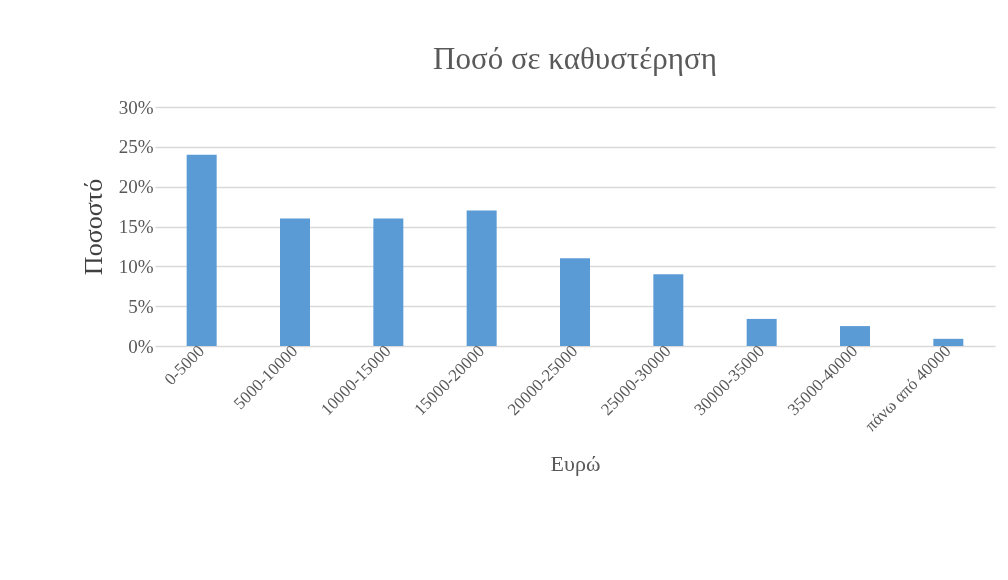 The image size is (1008, 580). Describe the element at coordinates (136, 187) in the screenshot. I see `y-tick-label: 20%` at that location.